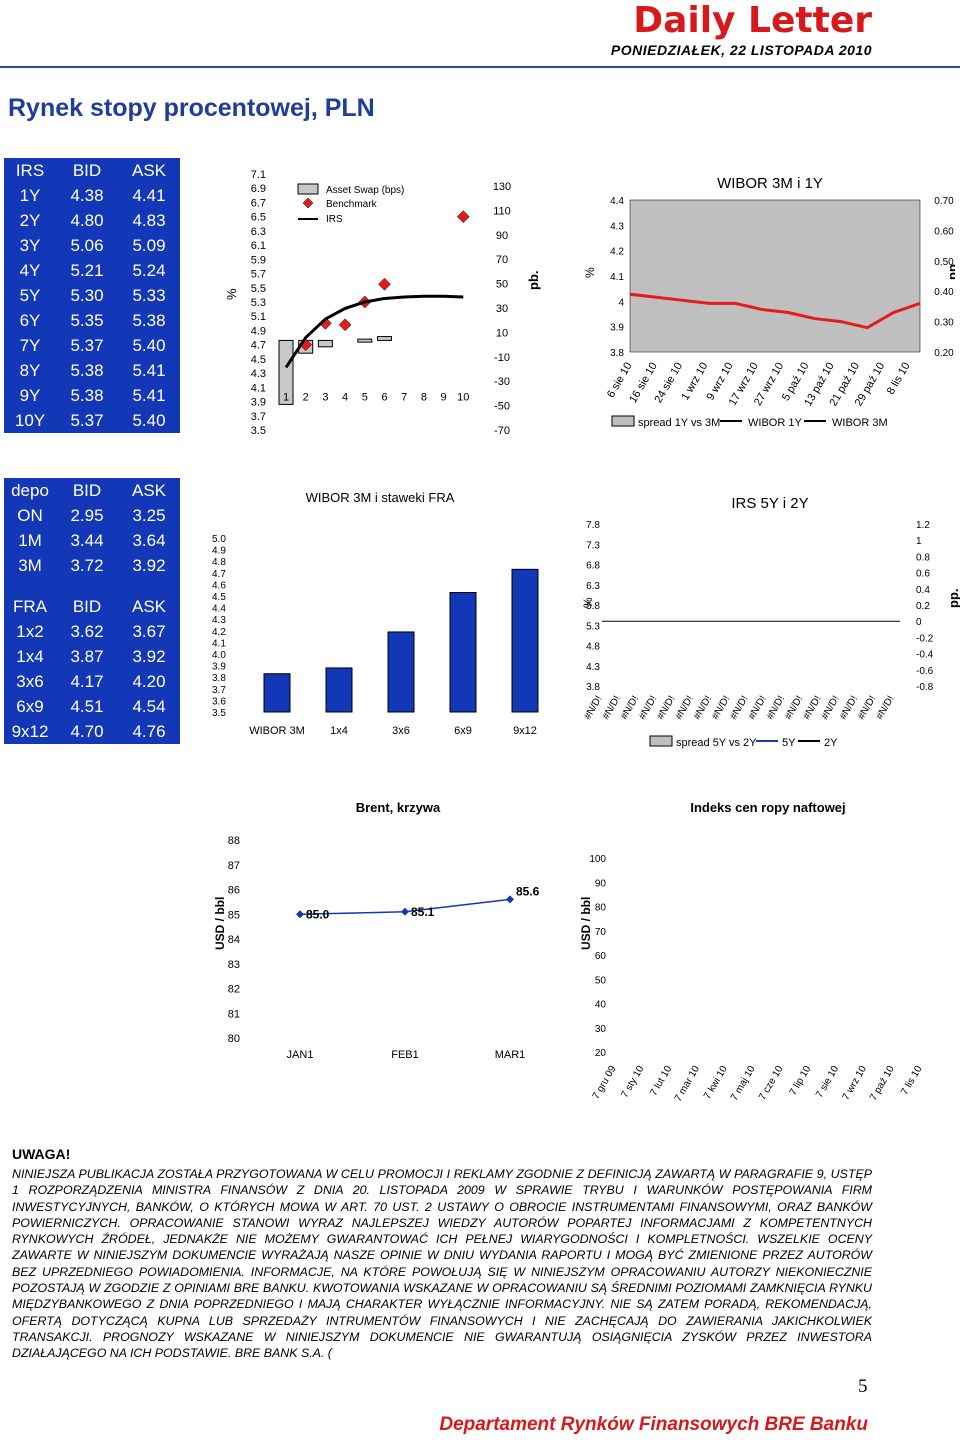 The image size is (960, 1440). I want to click on chart-title: Brent, krzywa, so click(398, 807).